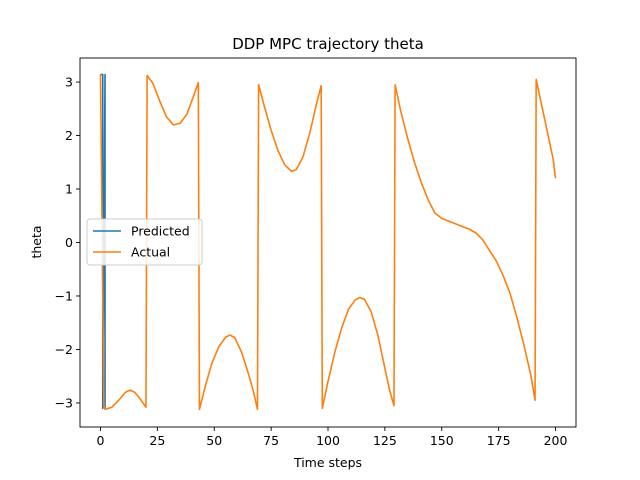 The width and height of the screenshot is (640, 480). I want to click on y-tick-label: 0, so click(69, 242).